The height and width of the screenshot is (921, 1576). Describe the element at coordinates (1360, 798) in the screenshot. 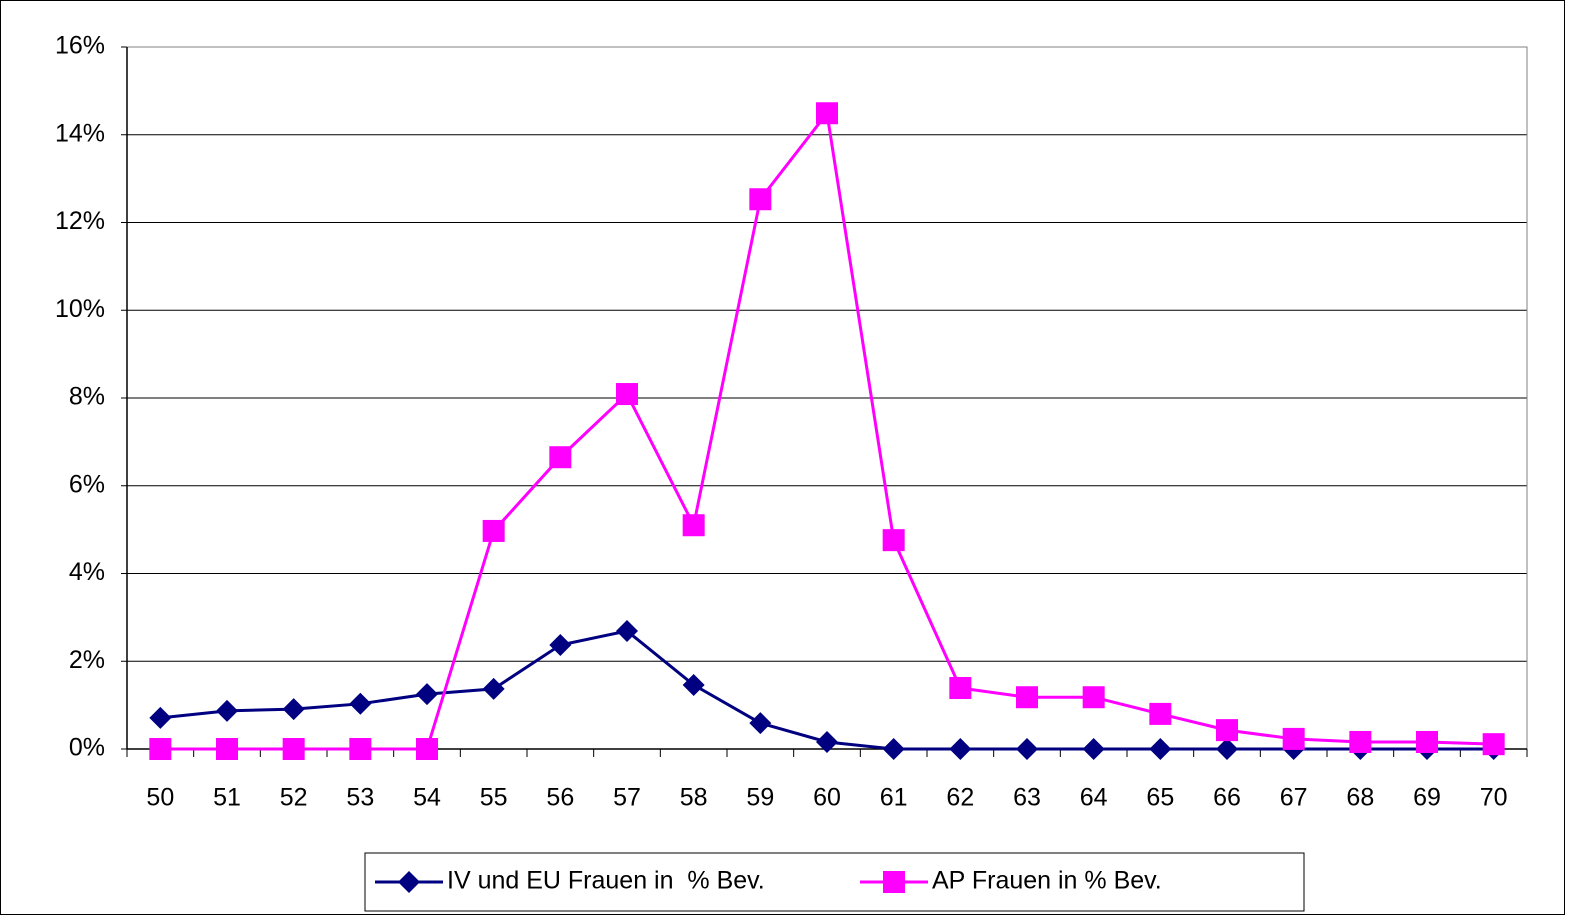

I see `x-tick-label: 68` at that location.